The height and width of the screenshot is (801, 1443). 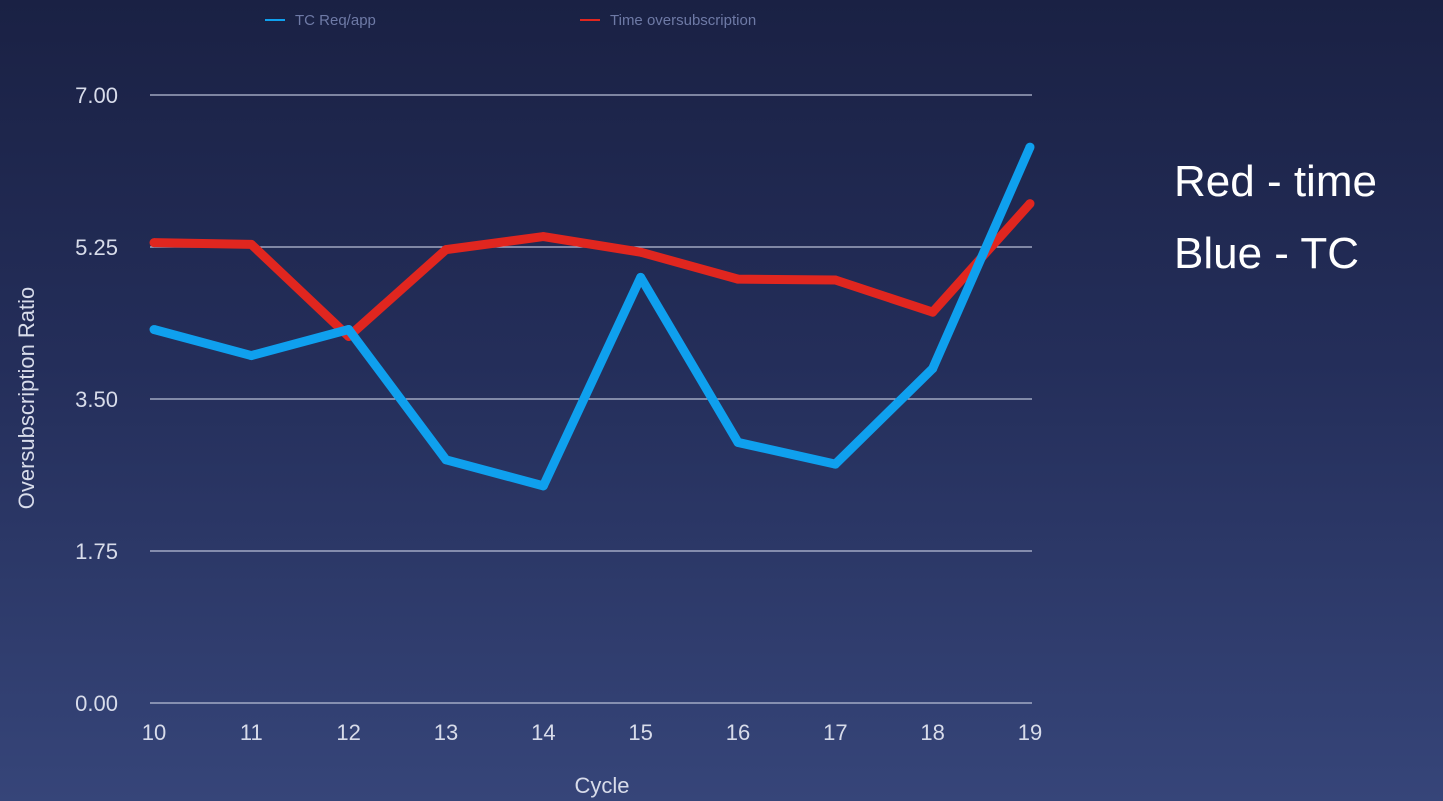 What do you see at coordinates (96, 247) in the screenshot?
I see `y-tick-label: 5.25` at bounding box center [96, 247].